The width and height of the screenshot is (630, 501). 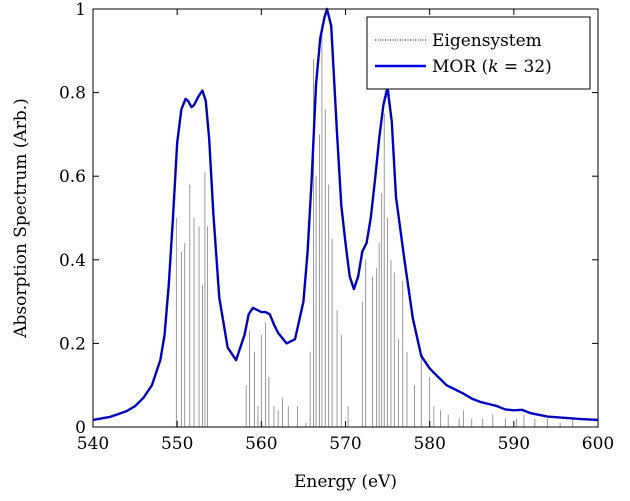 What do you see at coordinates (177, 444) in the screenshot?
I see `x-tick-label: 550` at bounding box center [177, 444].